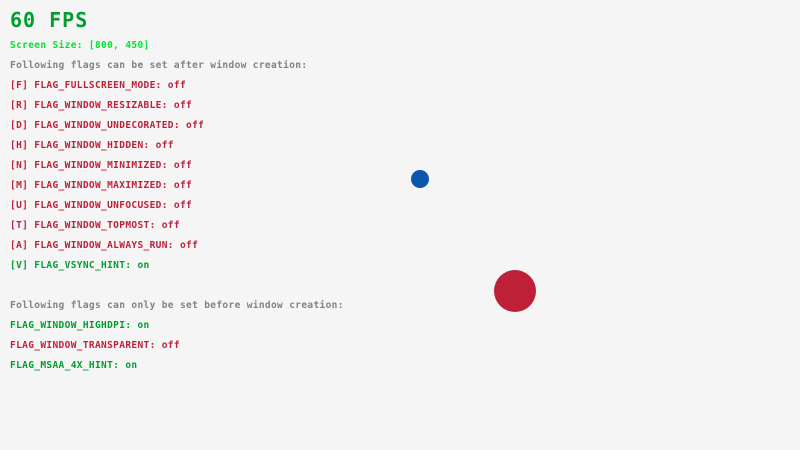 Image resolution: width=800 pixels, height=450 pixels. I want to click on flag-window-topmost: [T] FLAG_WINDOW_TOPMOST: off, so click(95, 225).